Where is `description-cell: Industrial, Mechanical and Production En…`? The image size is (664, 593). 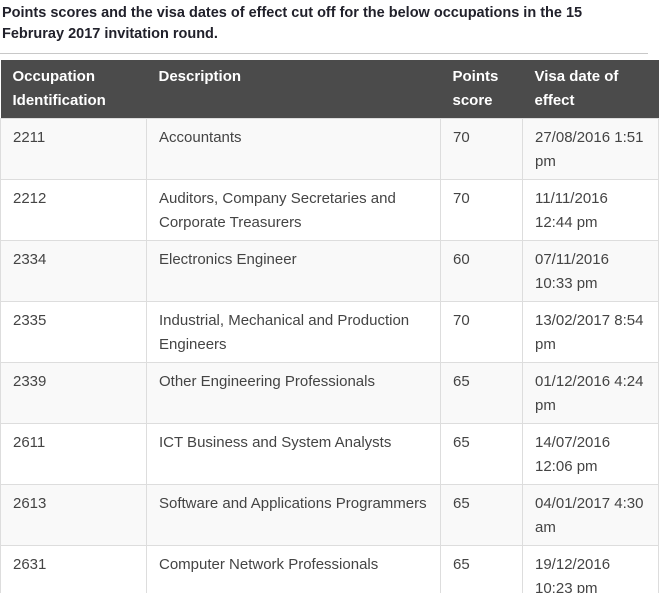
description-cell: Industrial, Mechanical and Production En… is located at coordinates (293, 332).